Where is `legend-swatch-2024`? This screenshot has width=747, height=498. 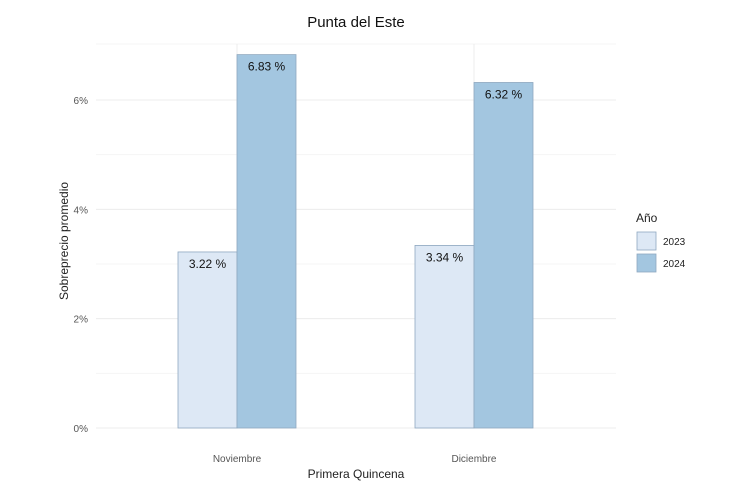
legend-swatch-2024 is located at coordinates (646, 263).